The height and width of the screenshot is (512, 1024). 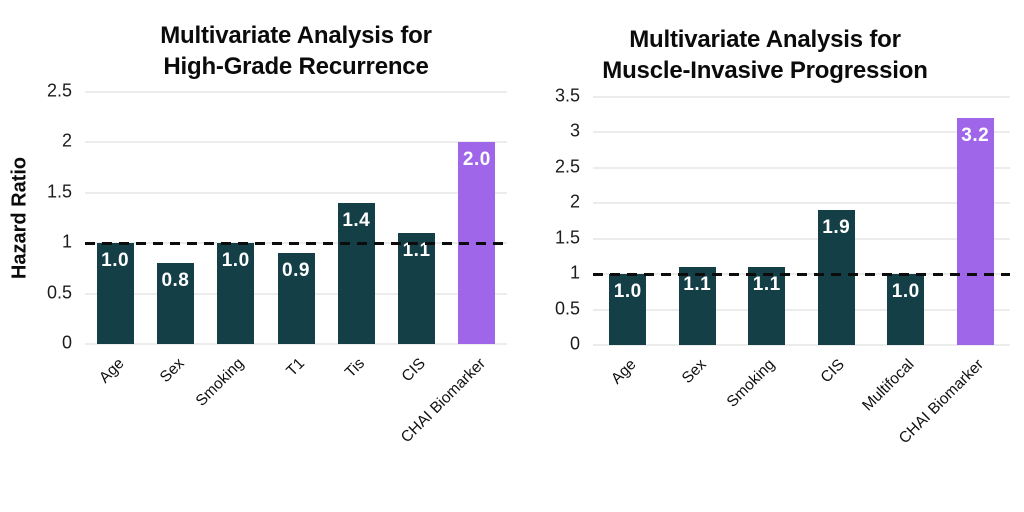 What do you see at coordinates (19, 218) in the screenshot?
I see `y-axis-label: Hazard Ratio` at bounding box center [19, 218].